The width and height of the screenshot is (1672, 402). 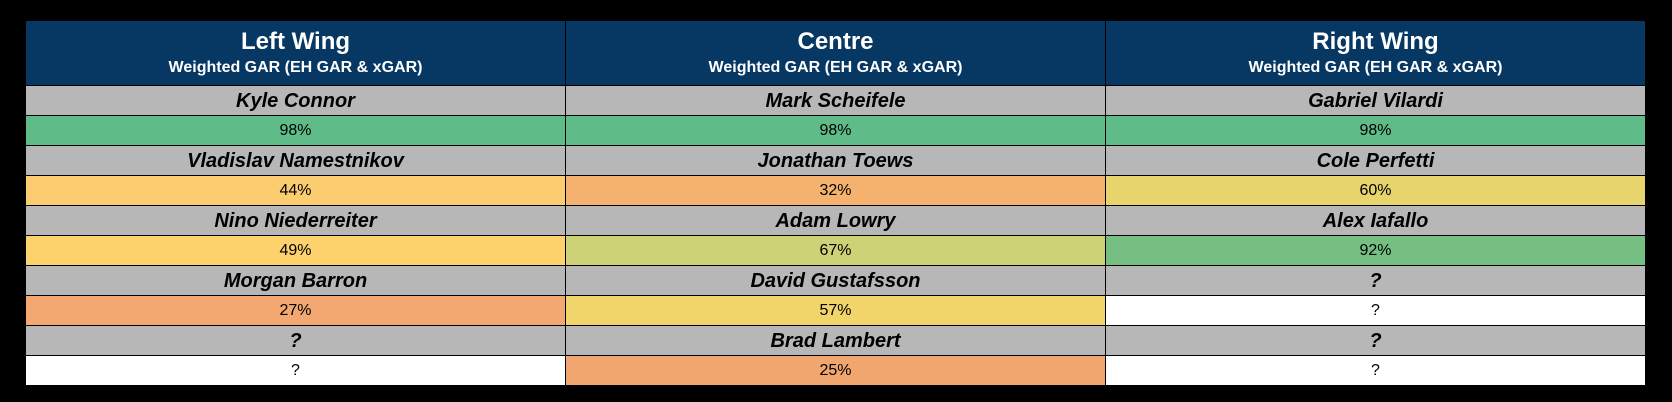 I want to click on column-header: Left Wing Weighted GAR (EH GAR & xGAR), so click(x=295, y=53).